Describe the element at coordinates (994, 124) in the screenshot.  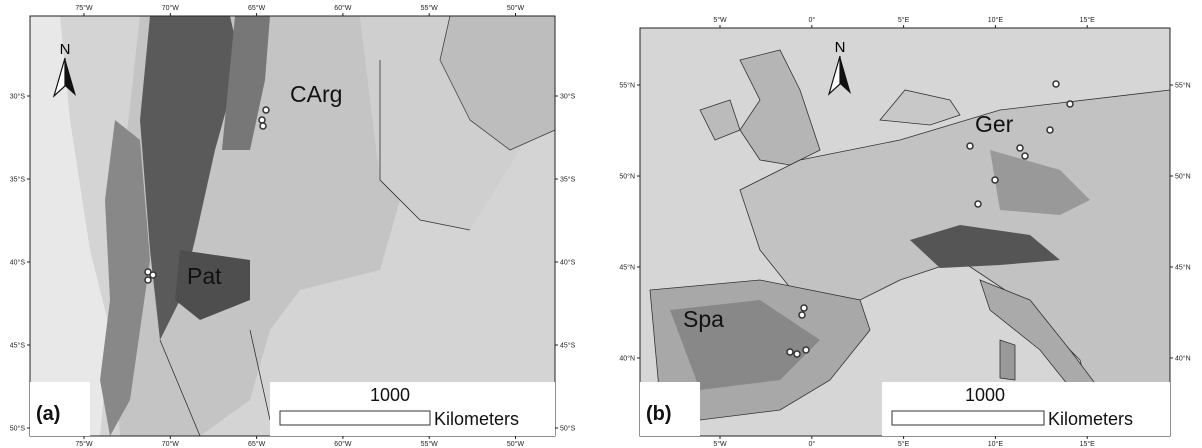
I see `region-label: Ger` at that location.